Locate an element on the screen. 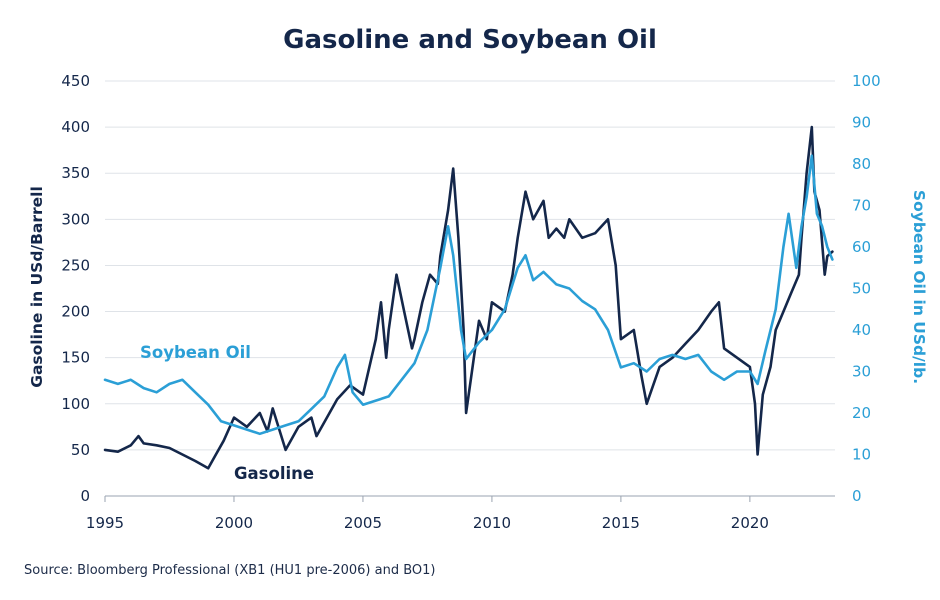 This screenshot has width=940, height=600. x-tick-label: 2020 is located at coordinates (750, 523).